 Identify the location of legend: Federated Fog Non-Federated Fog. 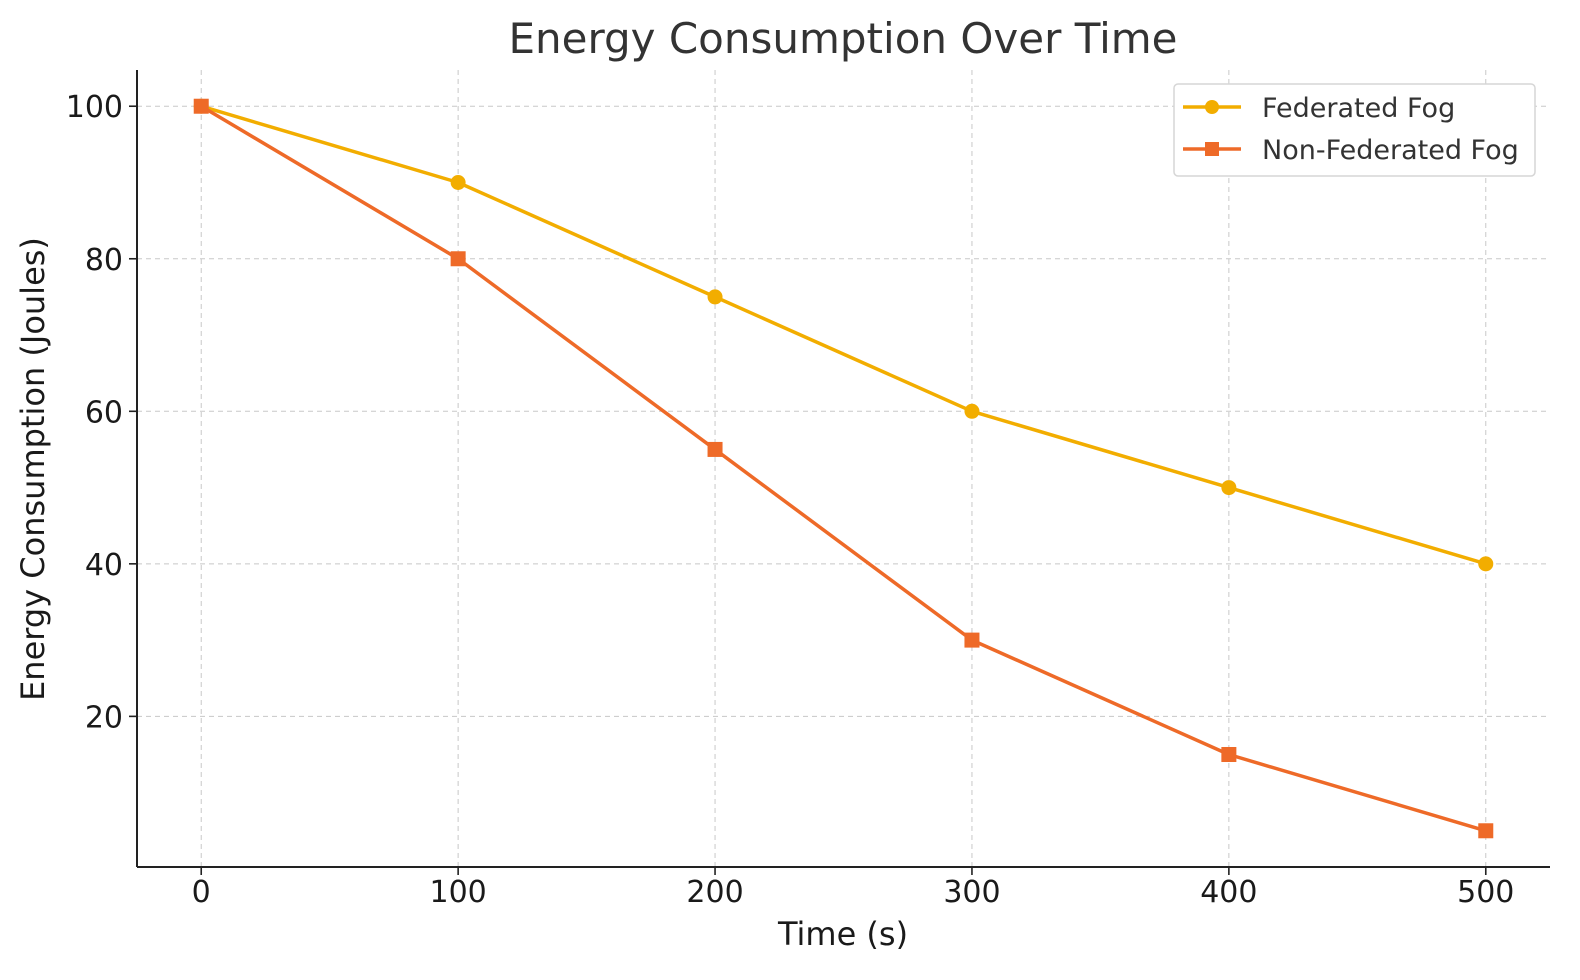
(1354, 130).